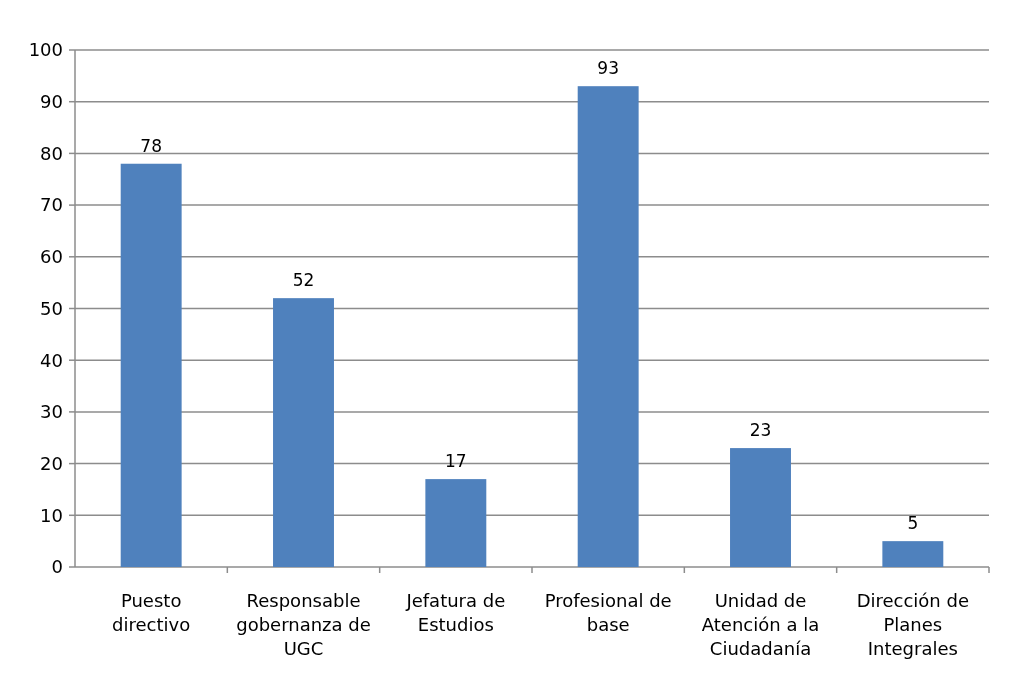 This screenshot has width=1029, height=682. What do you see at coordinates (151, 612) in the screenshot?
I see `x-tick-label: Puesto directivo` at bounding box center [151, 612].